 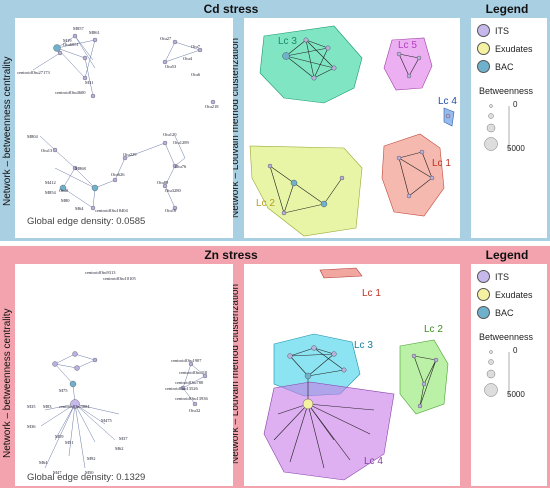 What do you see at coordinates (506, 91) in the screenshot?
I see `cd-legend-size-title: Betweenness` at bounding box center [506, 91].